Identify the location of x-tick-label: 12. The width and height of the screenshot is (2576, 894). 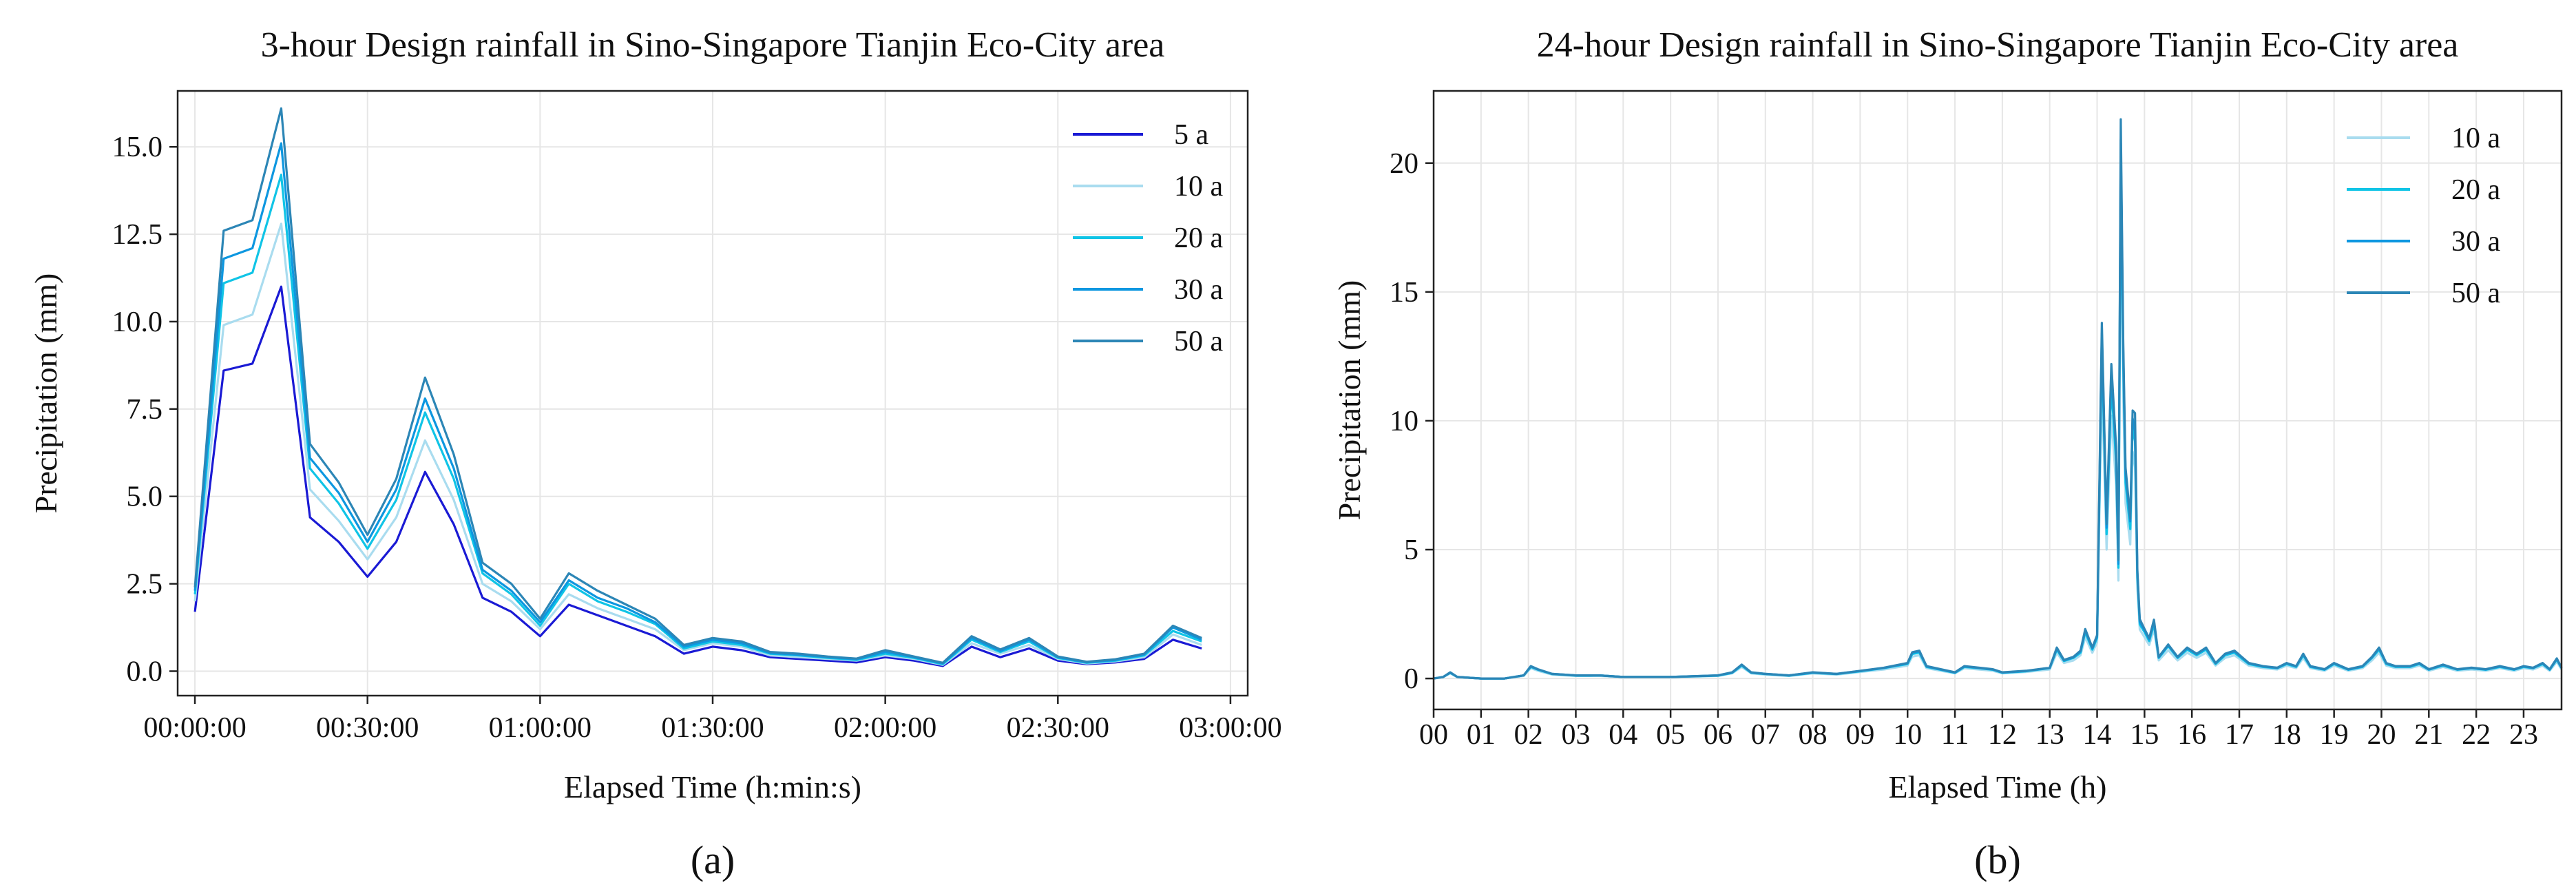
(2002, 735).